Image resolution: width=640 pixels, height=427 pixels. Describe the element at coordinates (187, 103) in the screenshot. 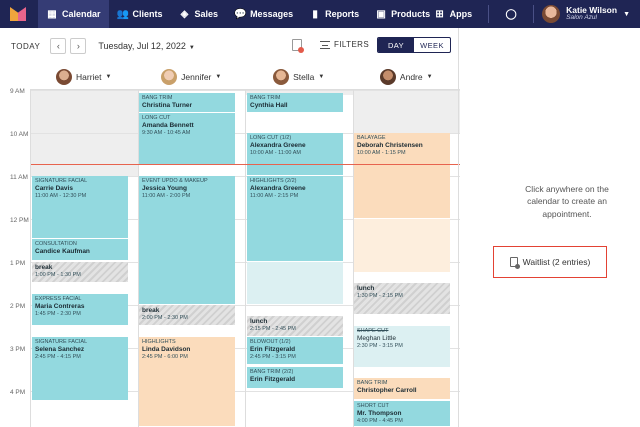

I see `appointment: BANG TRIM Christina Turner` at that location.